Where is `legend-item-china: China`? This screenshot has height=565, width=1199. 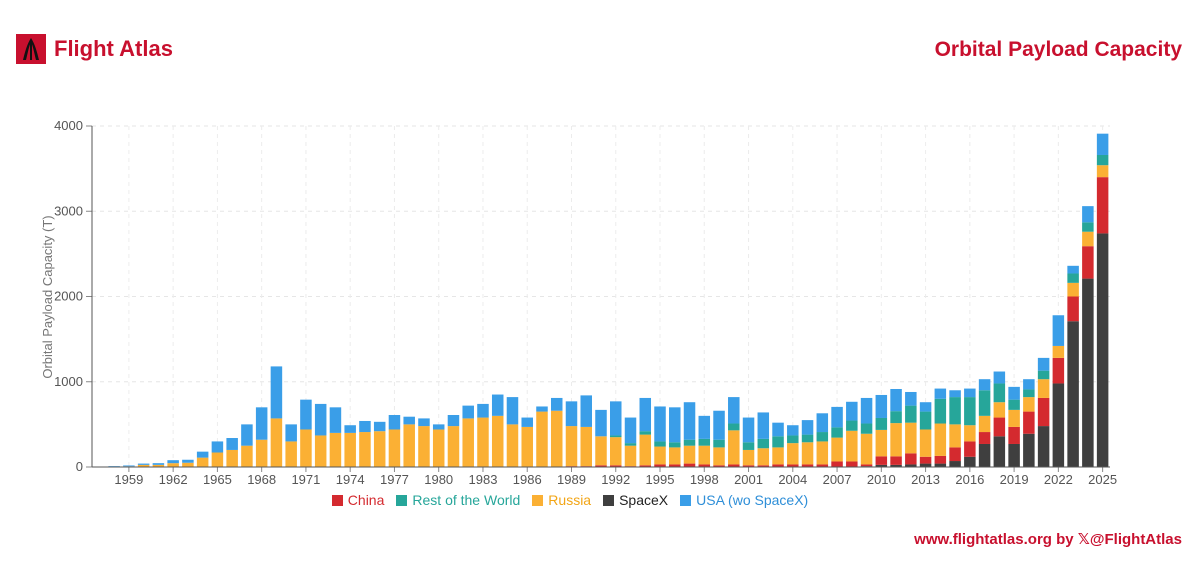 legend-item-china: China is located at coordinates (358, 500).